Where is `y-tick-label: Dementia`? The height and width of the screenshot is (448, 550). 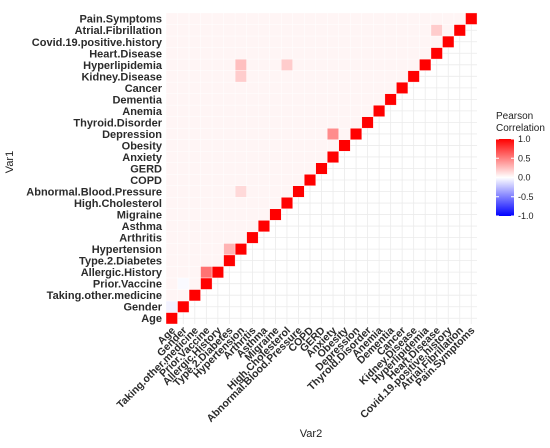
y-tick-label: Dementia is located at coordinates (137, 100).